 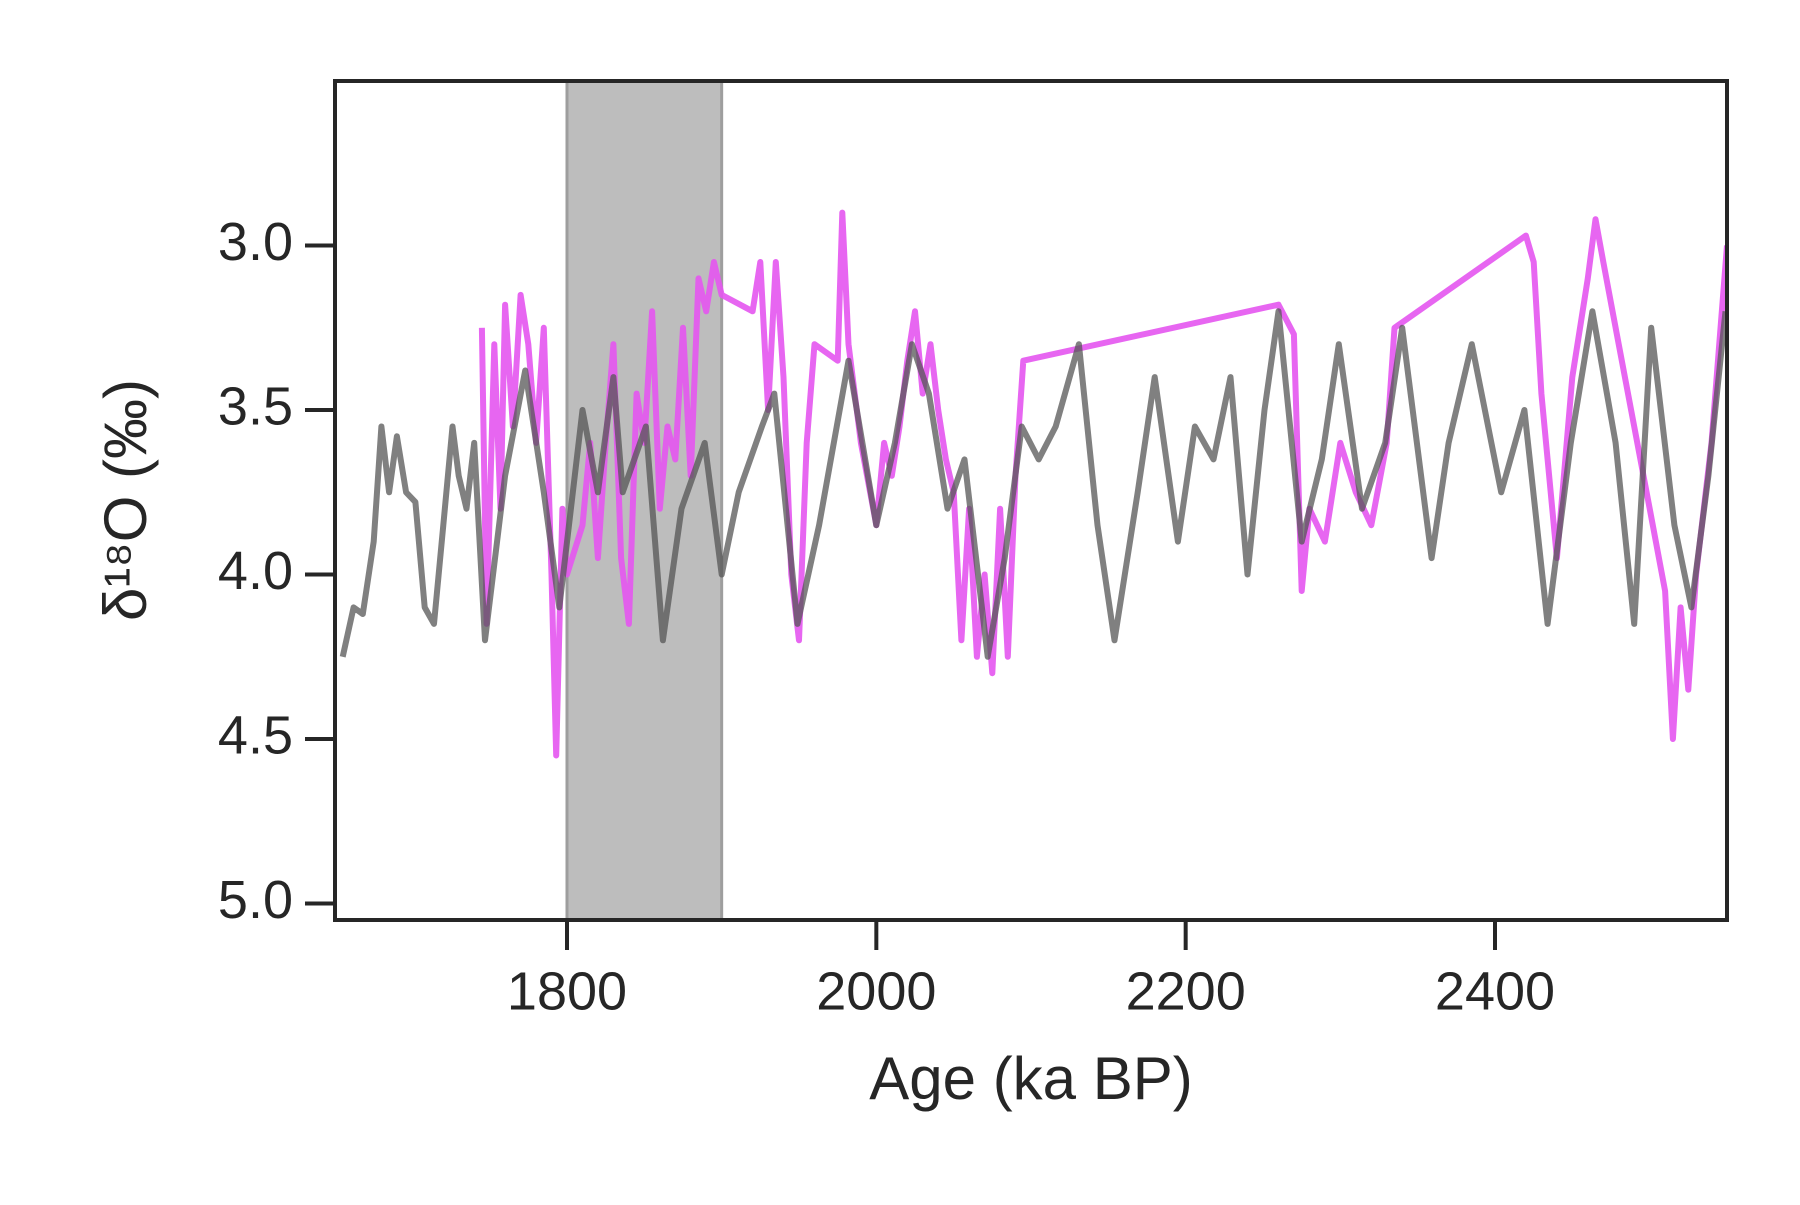 I want to click on y-tick-label: 4.0, so click(x=255, y=571).